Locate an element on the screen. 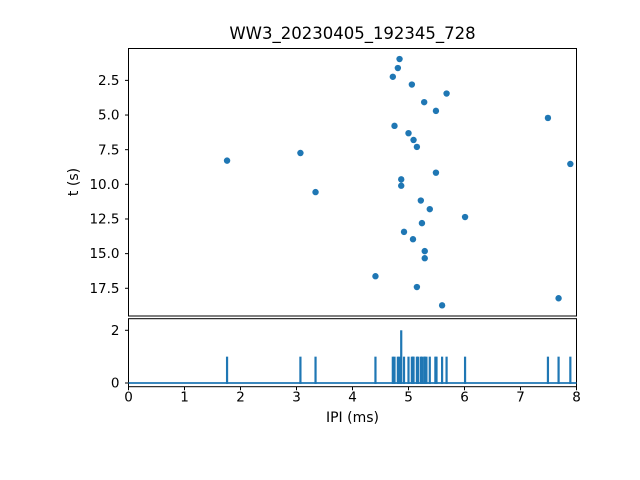  y-tick-label: 10.0 is located at coordinates (104, 185).